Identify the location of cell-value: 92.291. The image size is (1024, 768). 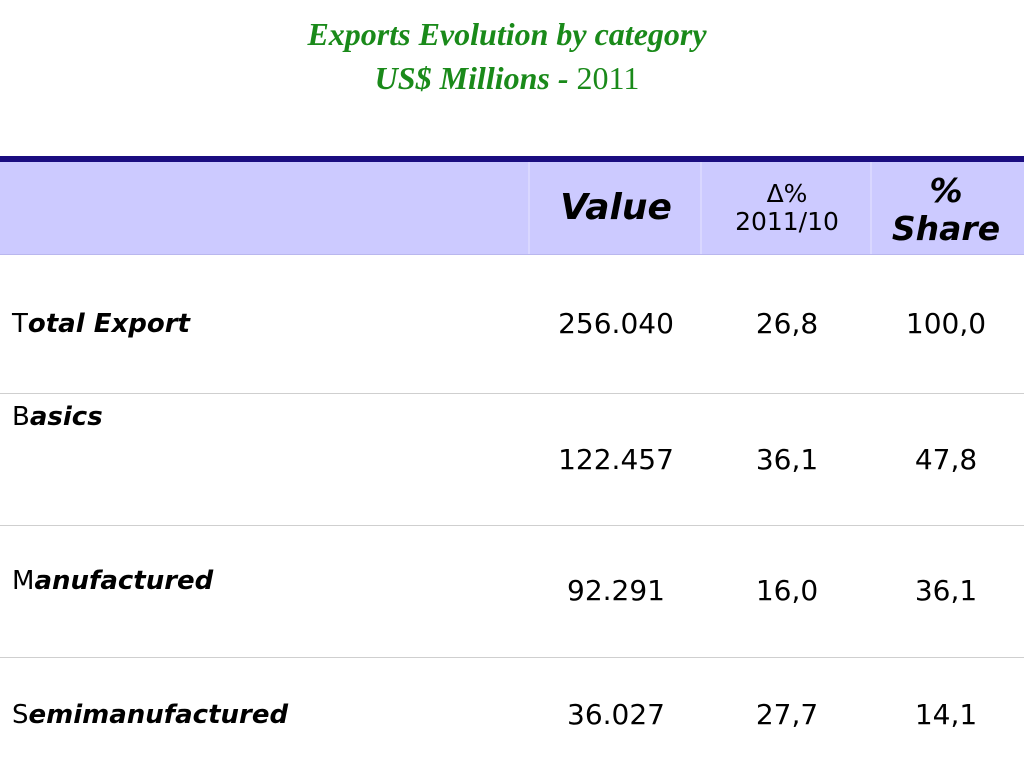
(616, 590).